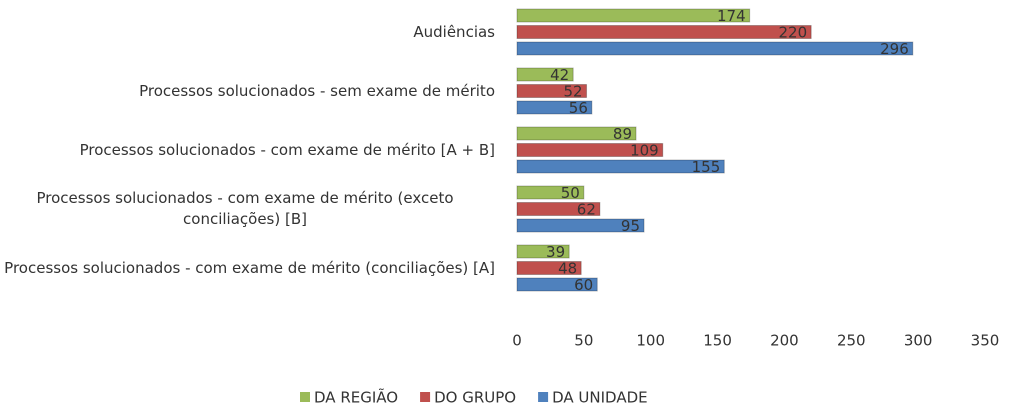 The image size is (1009, 414). I want to click on value-label: 109, so click(644, 151).